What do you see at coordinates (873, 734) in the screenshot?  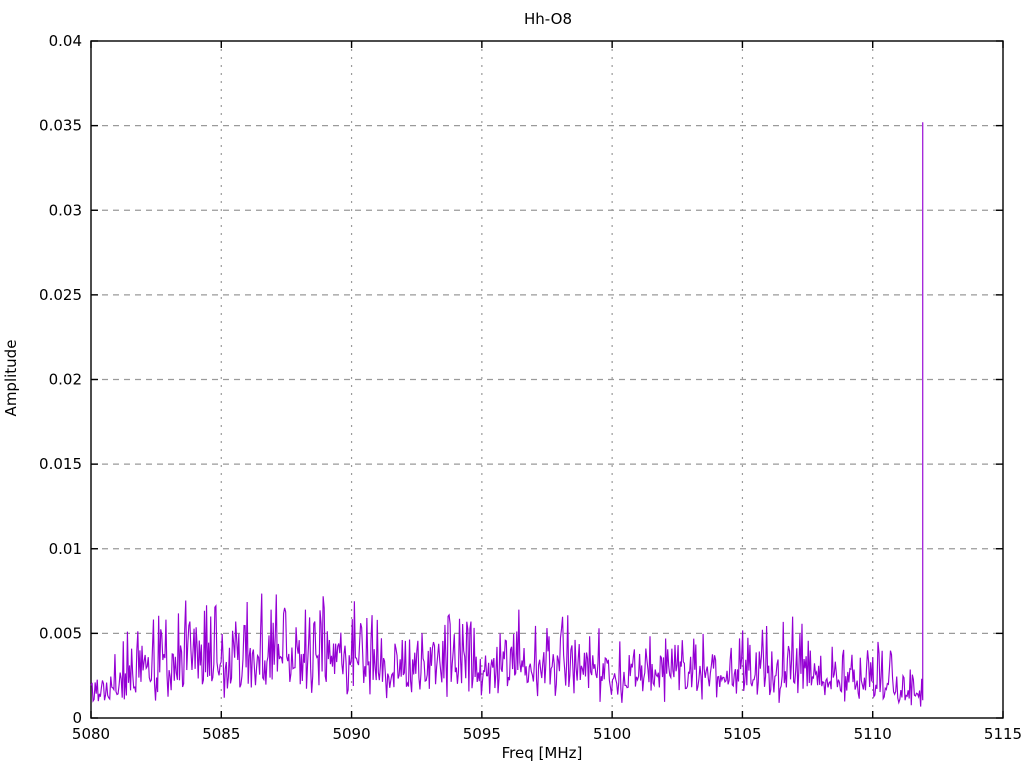 I see `x-tick-label: 5110` at bounding box center [873, 734].